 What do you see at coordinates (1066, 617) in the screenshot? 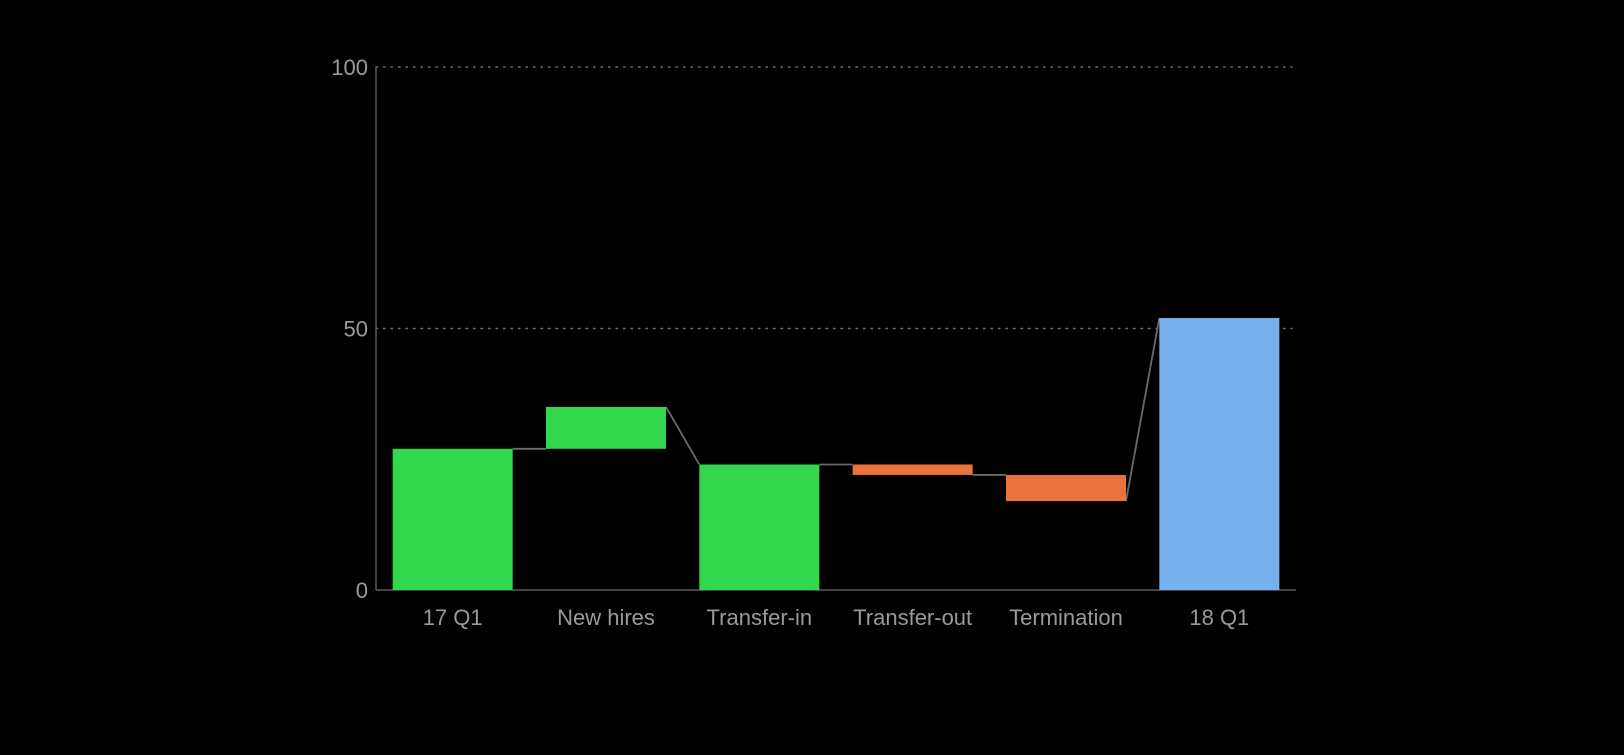
I see `x-tick-label-termination: Termination` at bounding box center [1066, 617].